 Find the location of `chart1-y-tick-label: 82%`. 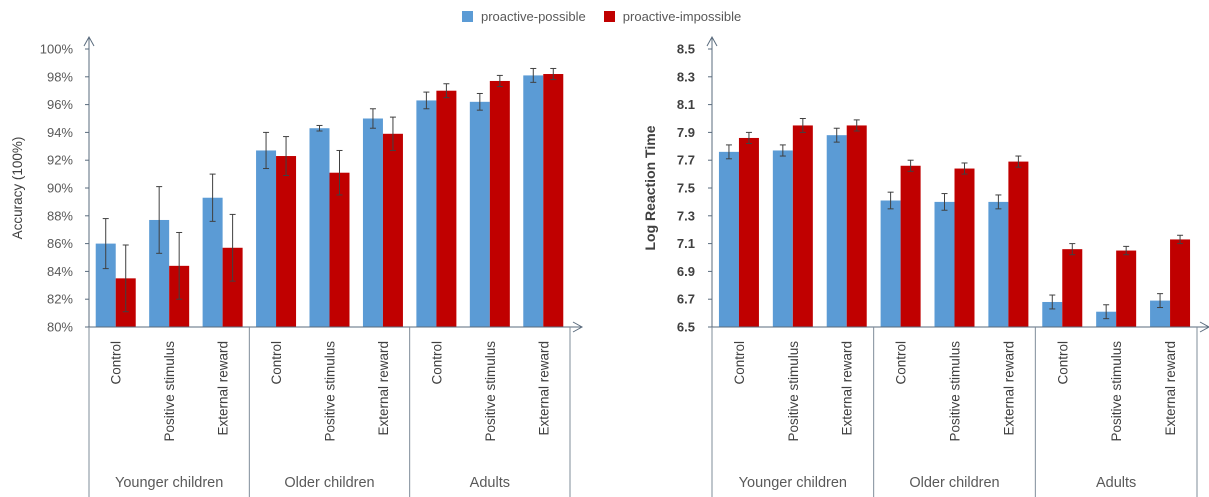

chart1-y-tick-label: 82% is located at coordinates (60, 299).